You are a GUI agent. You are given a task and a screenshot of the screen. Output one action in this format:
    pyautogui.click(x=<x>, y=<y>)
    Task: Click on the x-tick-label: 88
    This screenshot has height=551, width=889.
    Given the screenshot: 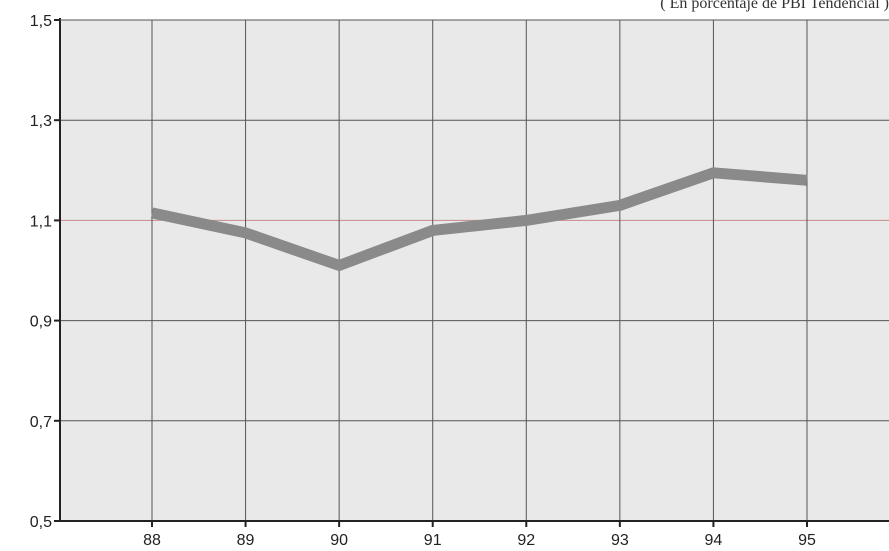 What is the action you would take?
    pyautogui.click(x=152, y=540)
    